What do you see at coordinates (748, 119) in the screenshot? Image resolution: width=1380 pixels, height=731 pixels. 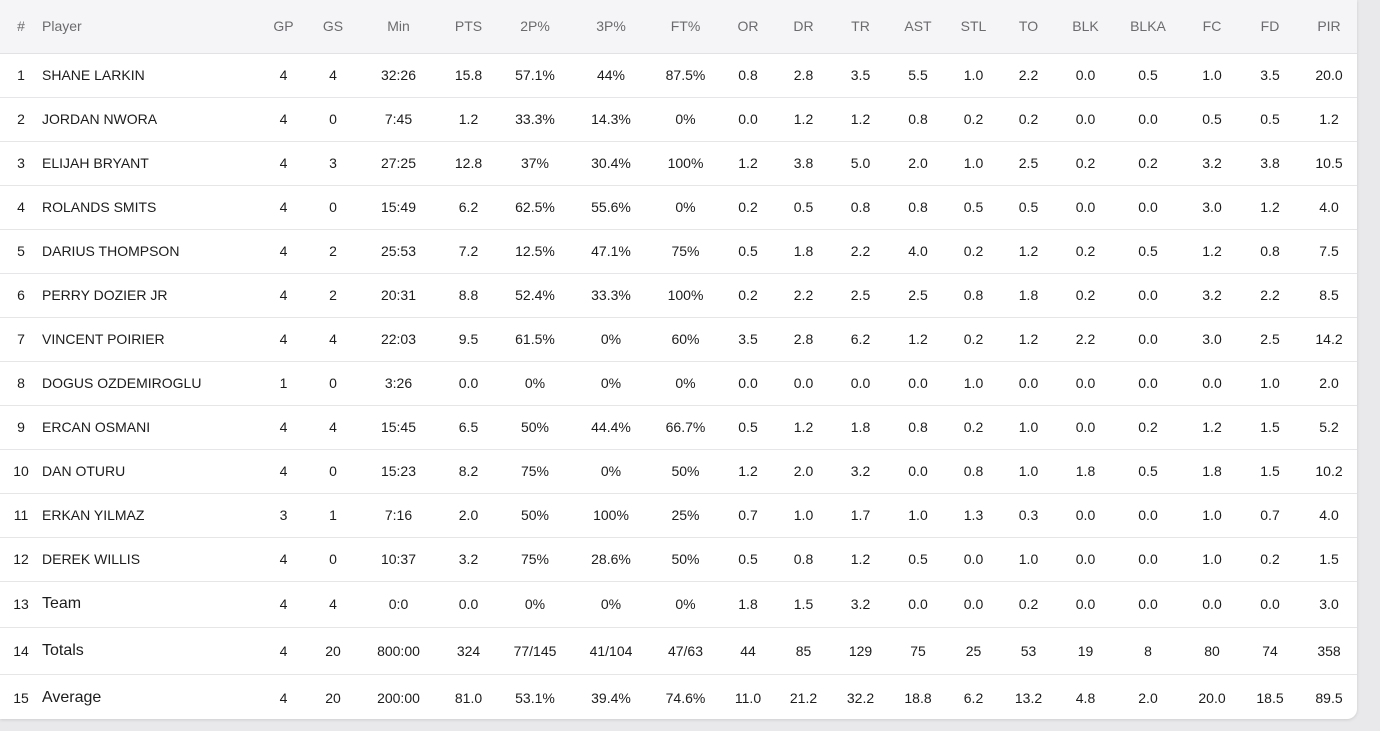 I see `cell-or: 0.0` at bounding box center [748, 119].